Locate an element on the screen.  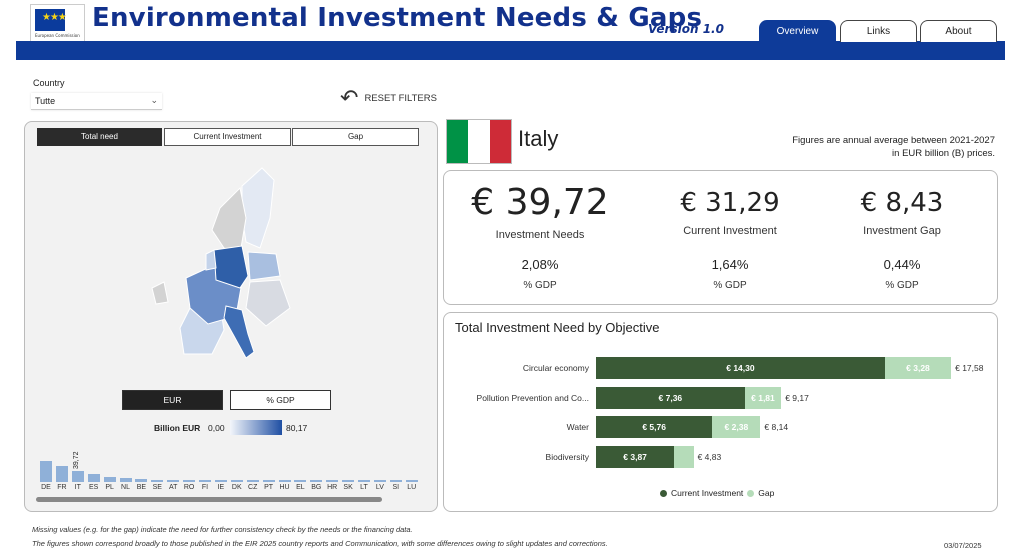
country-axis-label: DK is located at coordinates (236, 487).